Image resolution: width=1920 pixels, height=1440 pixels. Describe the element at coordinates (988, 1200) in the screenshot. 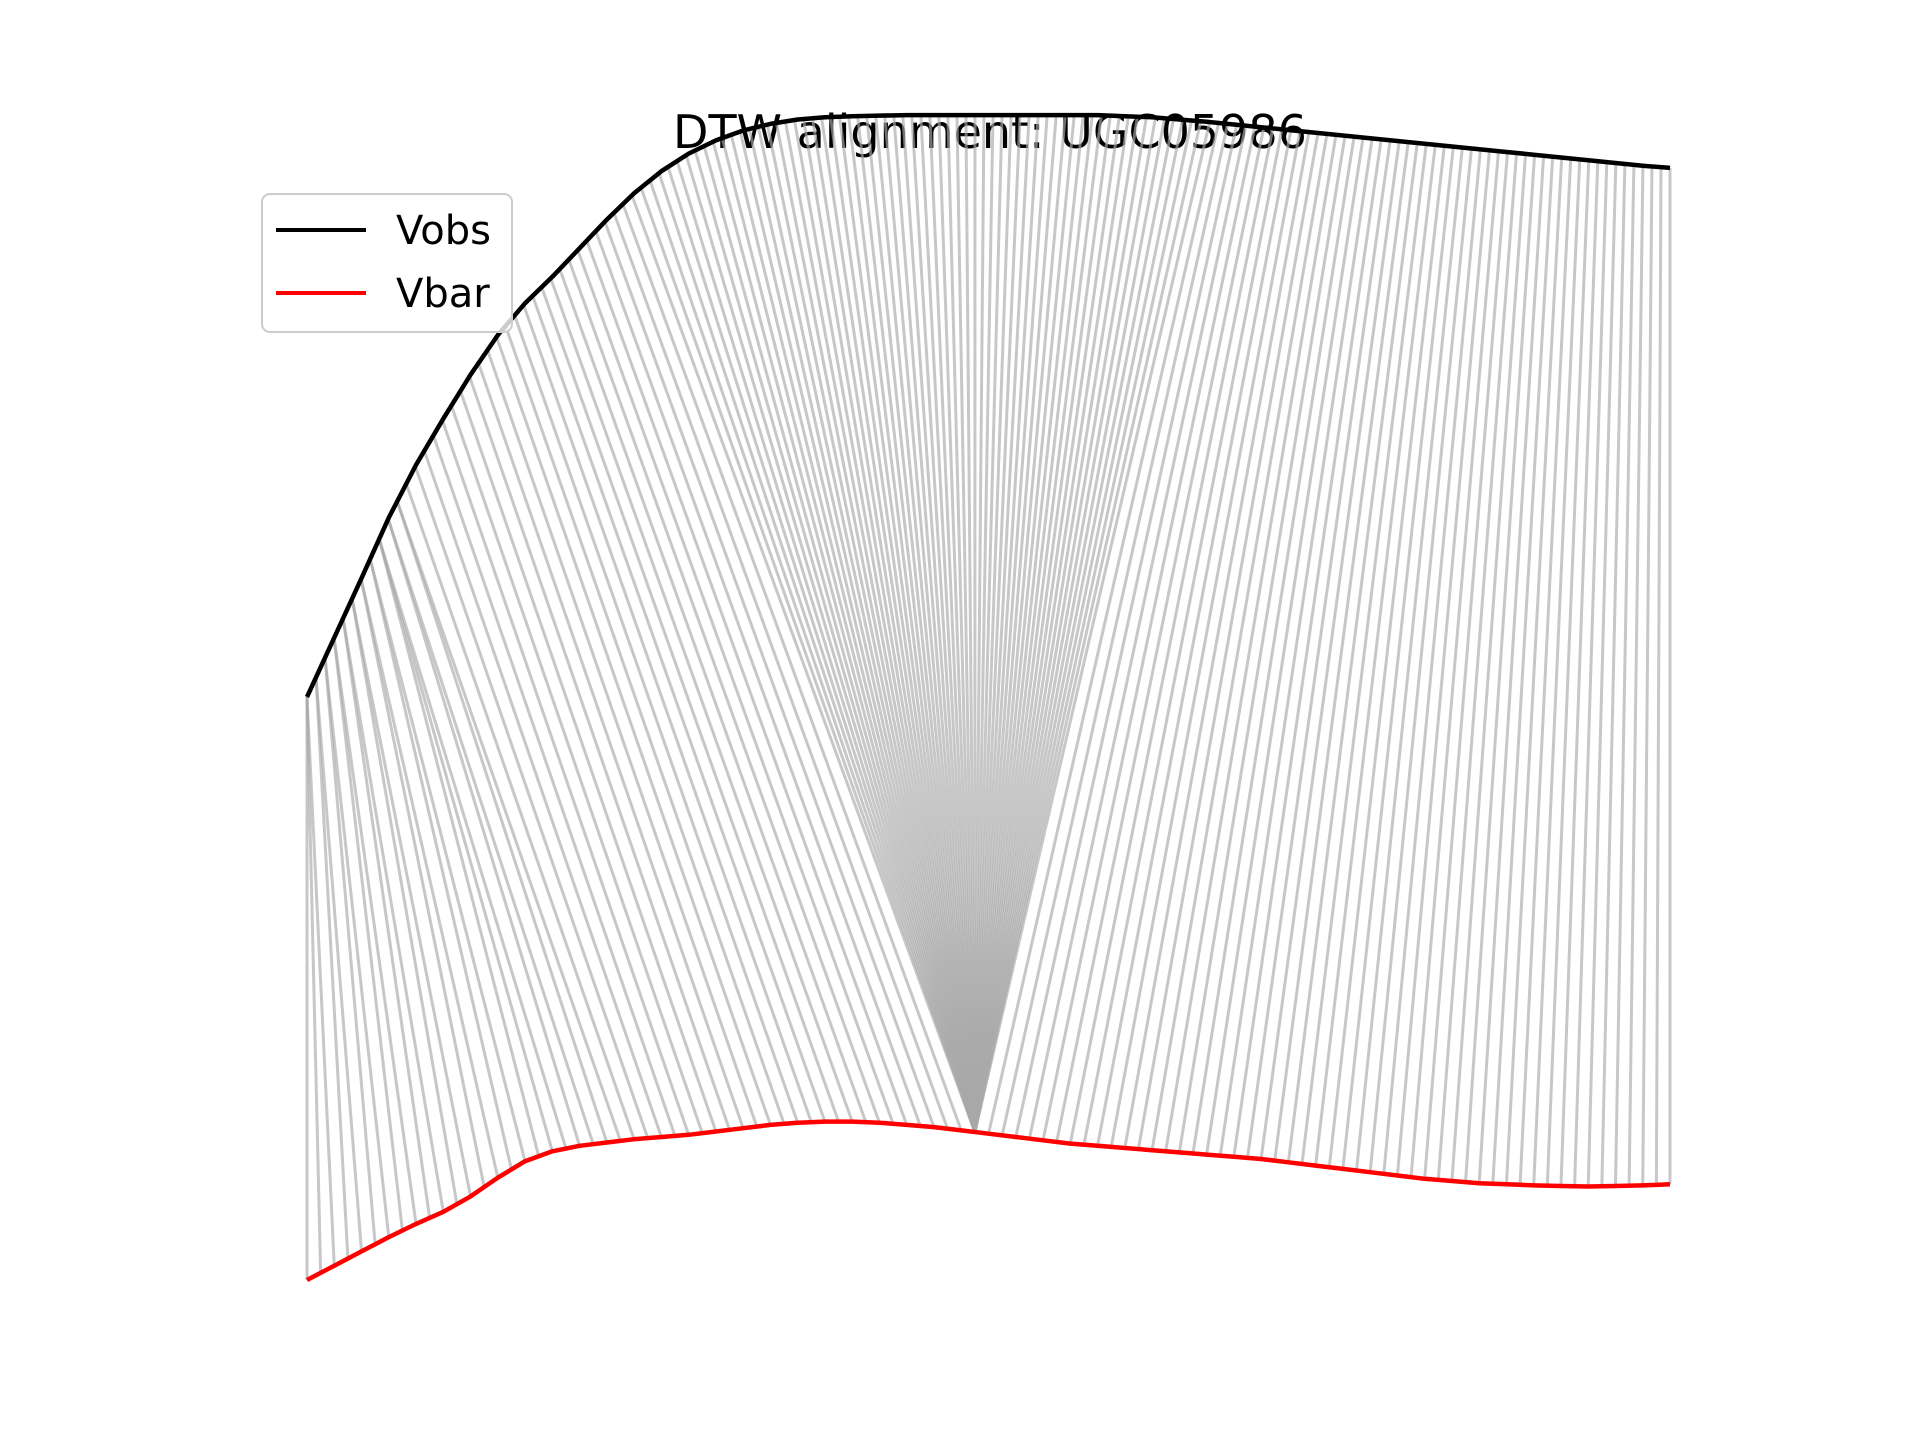

I see `series-line-vbar` at that location.